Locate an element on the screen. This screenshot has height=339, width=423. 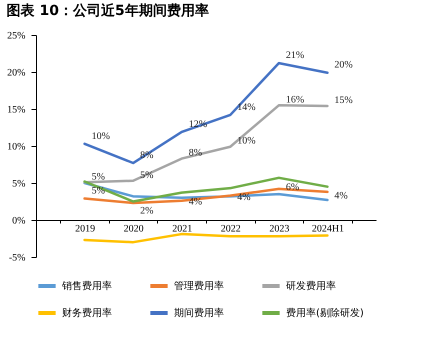
x-tick-label: 2021 is located at coordinates (182, 229).